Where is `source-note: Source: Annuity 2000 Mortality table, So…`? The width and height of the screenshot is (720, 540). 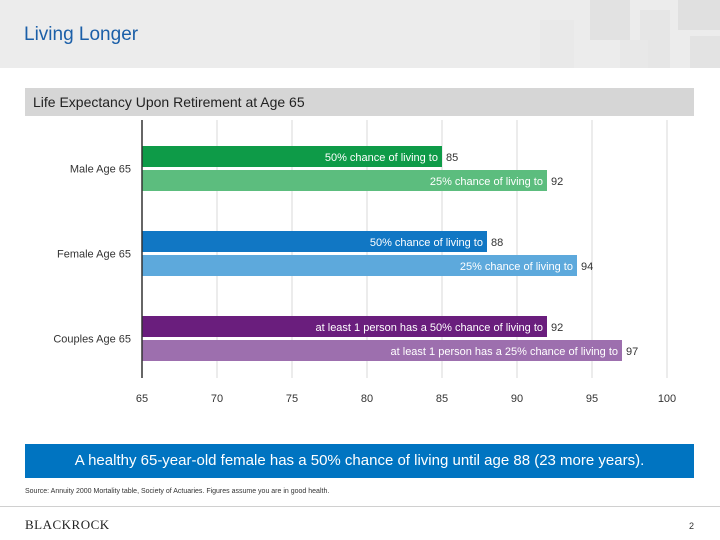 source-note: Source: Annuity 2000 Mortality table, So… is located at coordinates (177, 491).